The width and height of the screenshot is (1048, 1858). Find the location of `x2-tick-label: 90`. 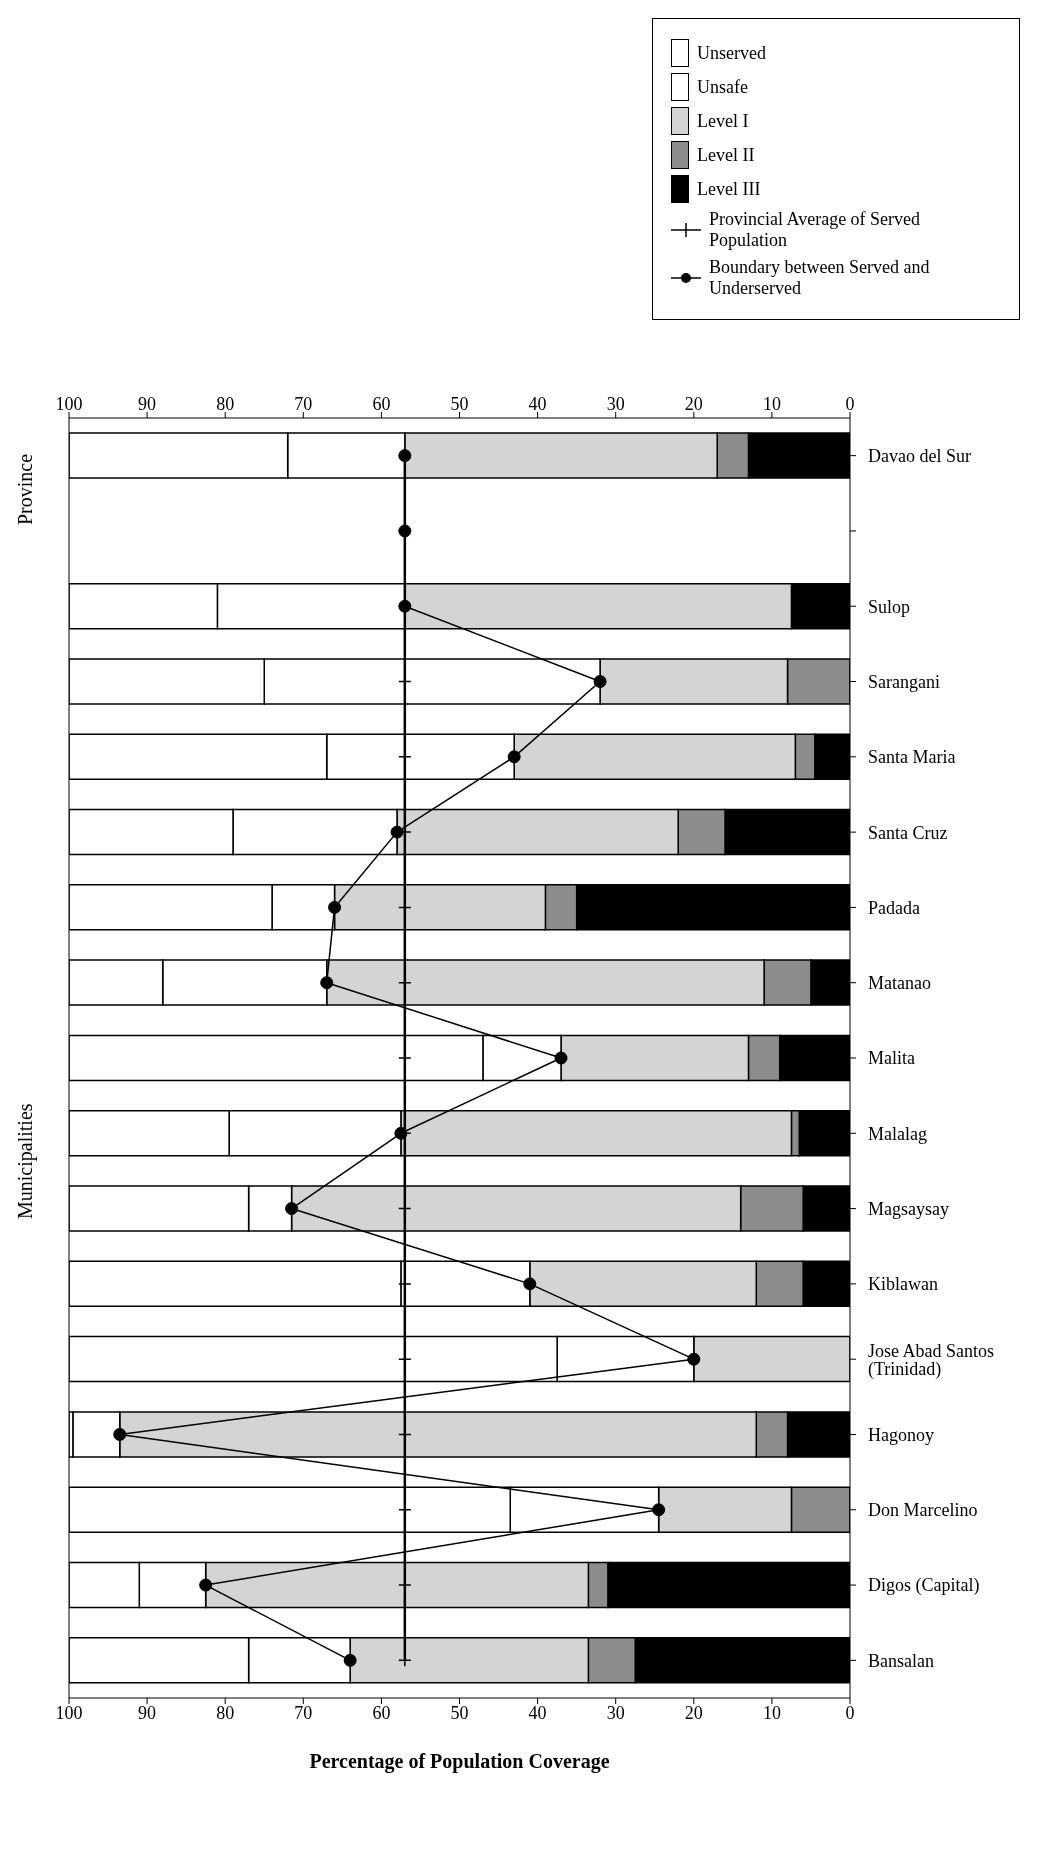

x2-tick-label: 90 is located at coordinates (147, 404).